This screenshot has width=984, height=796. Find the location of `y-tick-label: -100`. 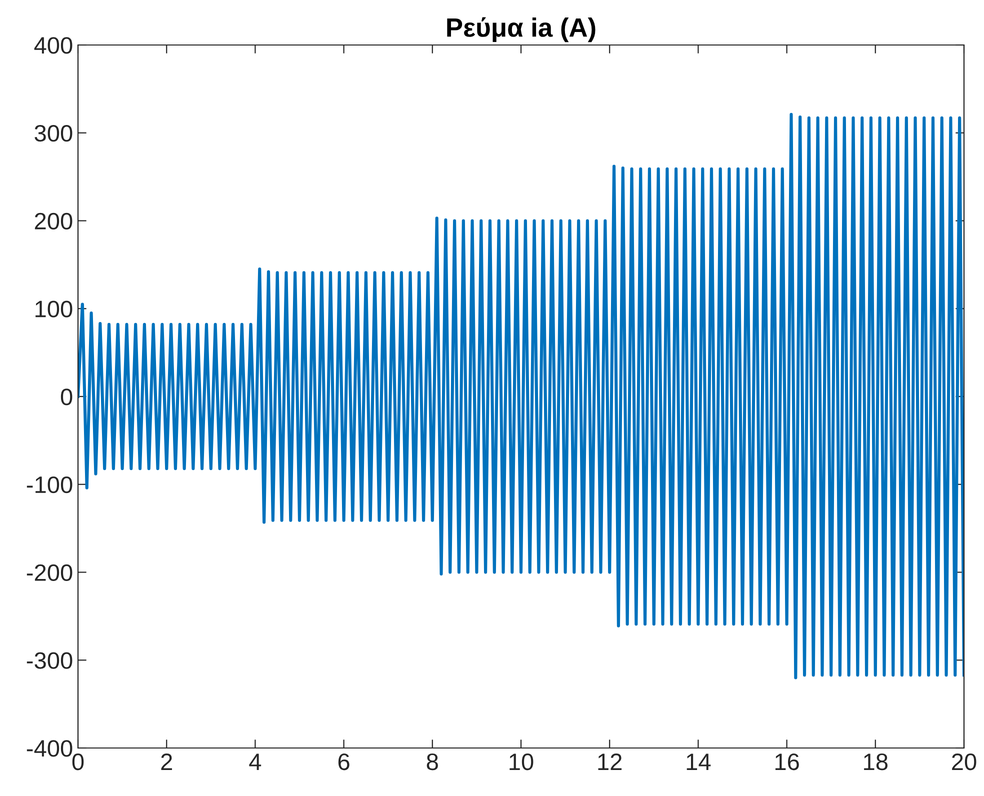

y-tick-label: -100 is located at coordinates (49, 485).